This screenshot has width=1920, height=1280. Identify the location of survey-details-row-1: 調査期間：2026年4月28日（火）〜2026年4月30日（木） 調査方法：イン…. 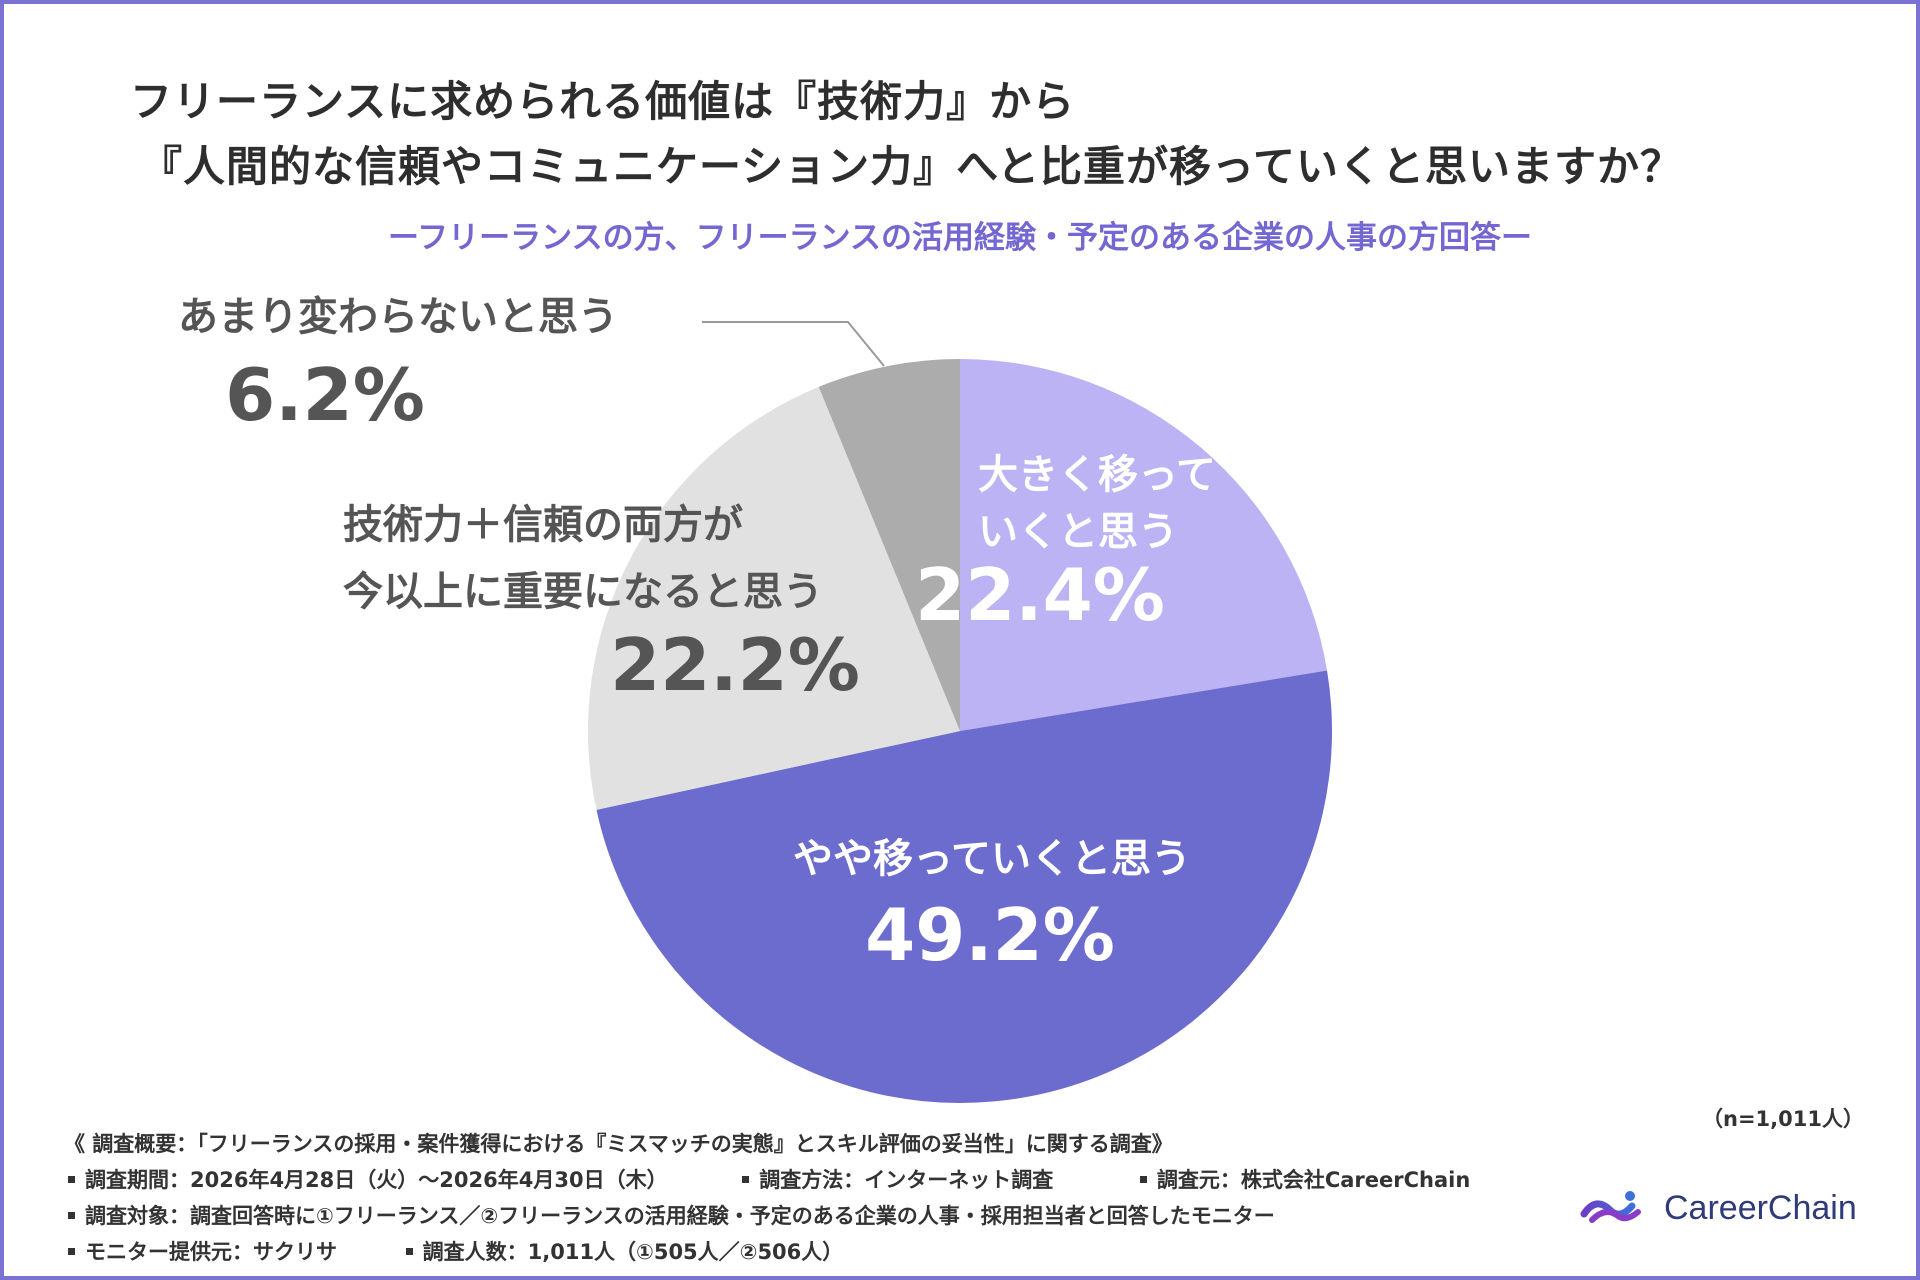
(767, 1179).